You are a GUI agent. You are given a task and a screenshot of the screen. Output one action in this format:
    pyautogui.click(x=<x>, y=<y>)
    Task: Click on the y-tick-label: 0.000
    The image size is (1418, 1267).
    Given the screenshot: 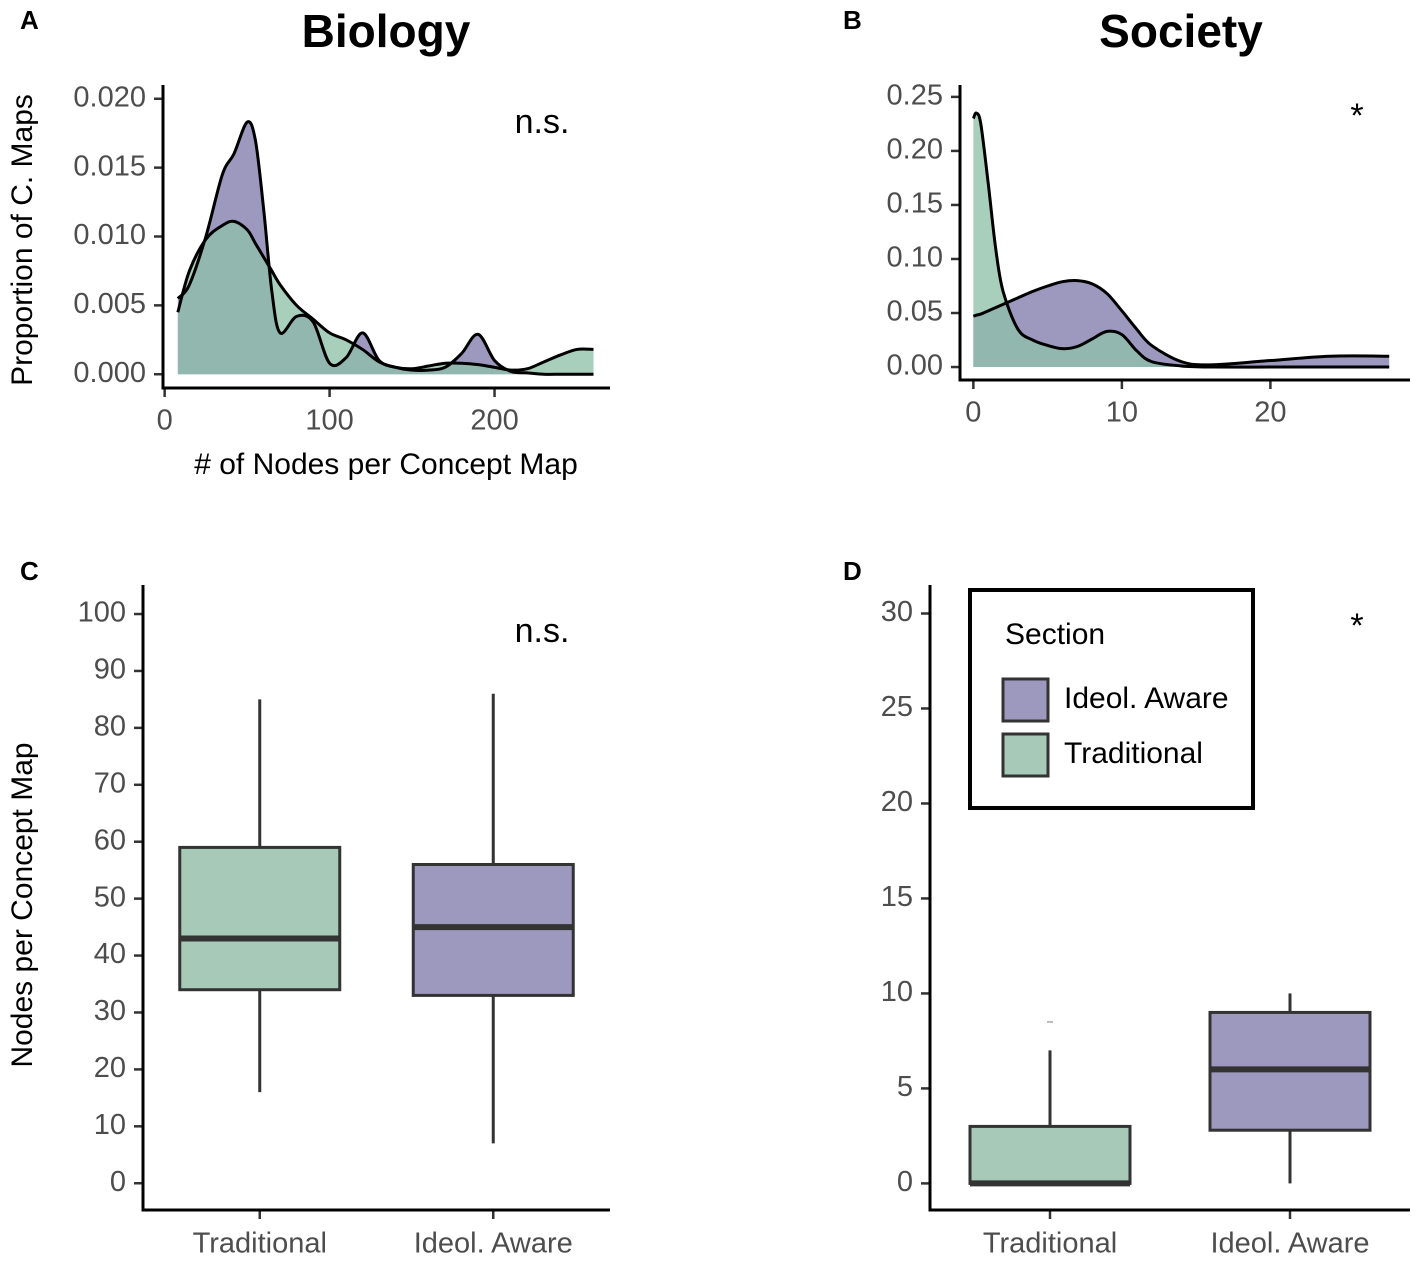 What is the action you would take?
    pyautogui.click(x=109, y=373)
    